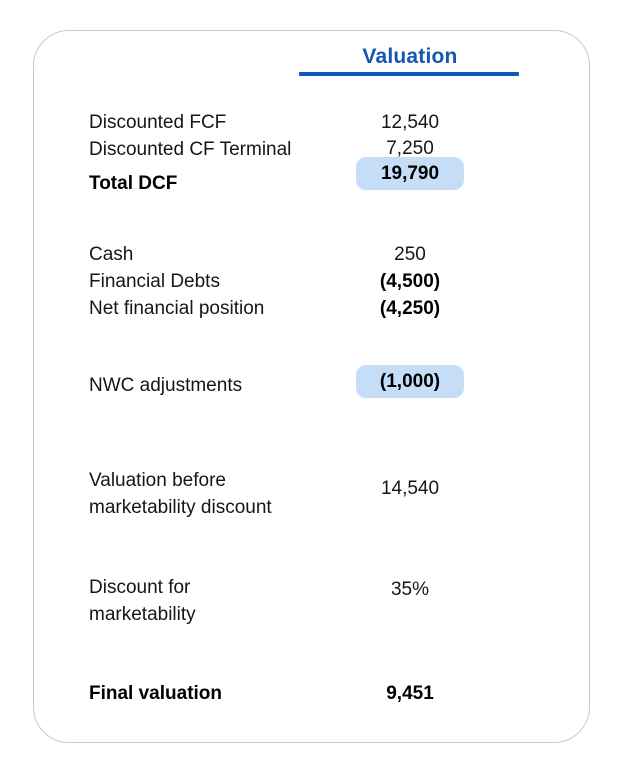 The image size is (624, 768). Describe the element at coordinates (410, 693) in the screenshot. I see `row-value-final-valuation: 9,451` at that location.